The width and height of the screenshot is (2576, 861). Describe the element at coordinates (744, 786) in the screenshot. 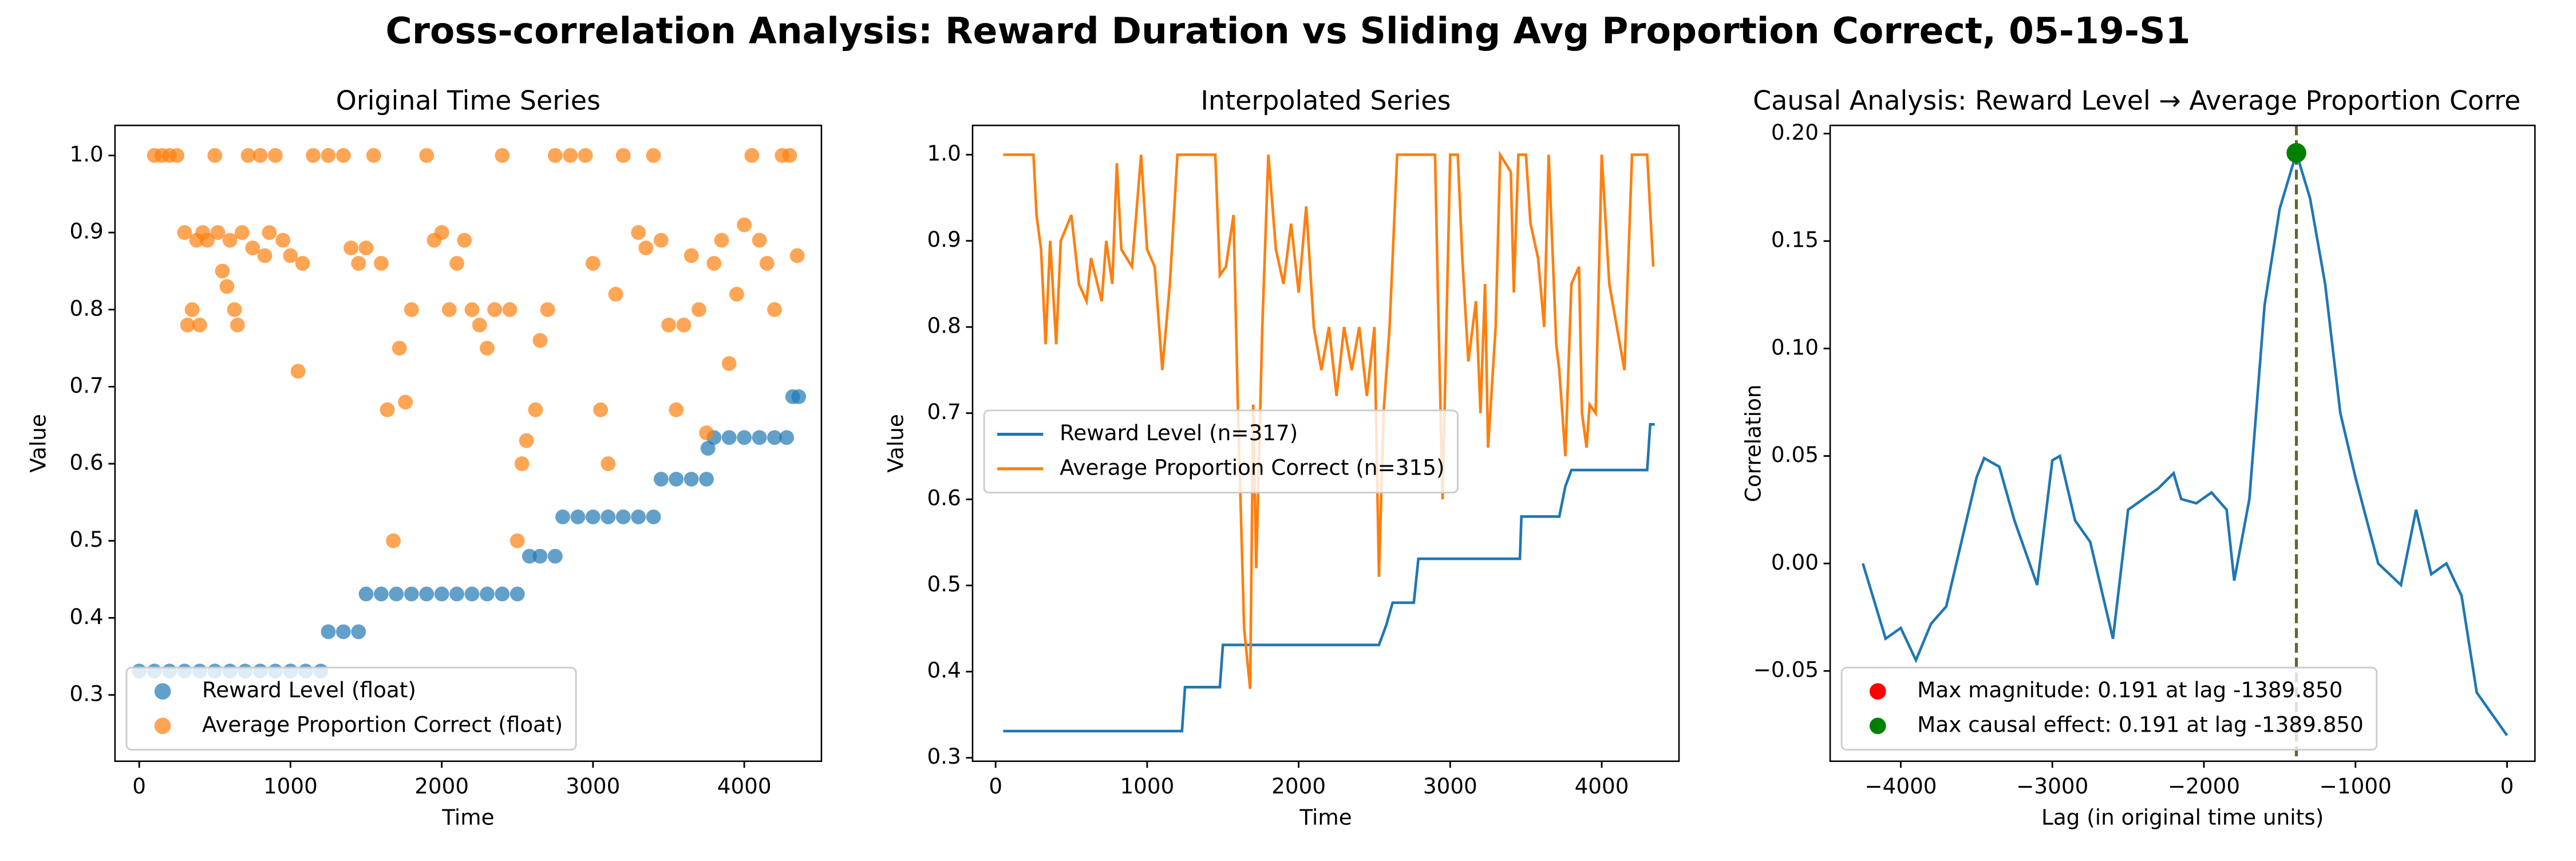

I see `x-tick-label: 4000` at that location.